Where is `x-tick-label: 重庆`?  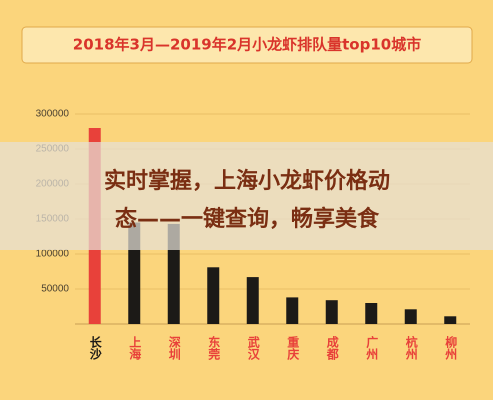
x-tick-label: 重庆 is located at coordinates (293, 348).